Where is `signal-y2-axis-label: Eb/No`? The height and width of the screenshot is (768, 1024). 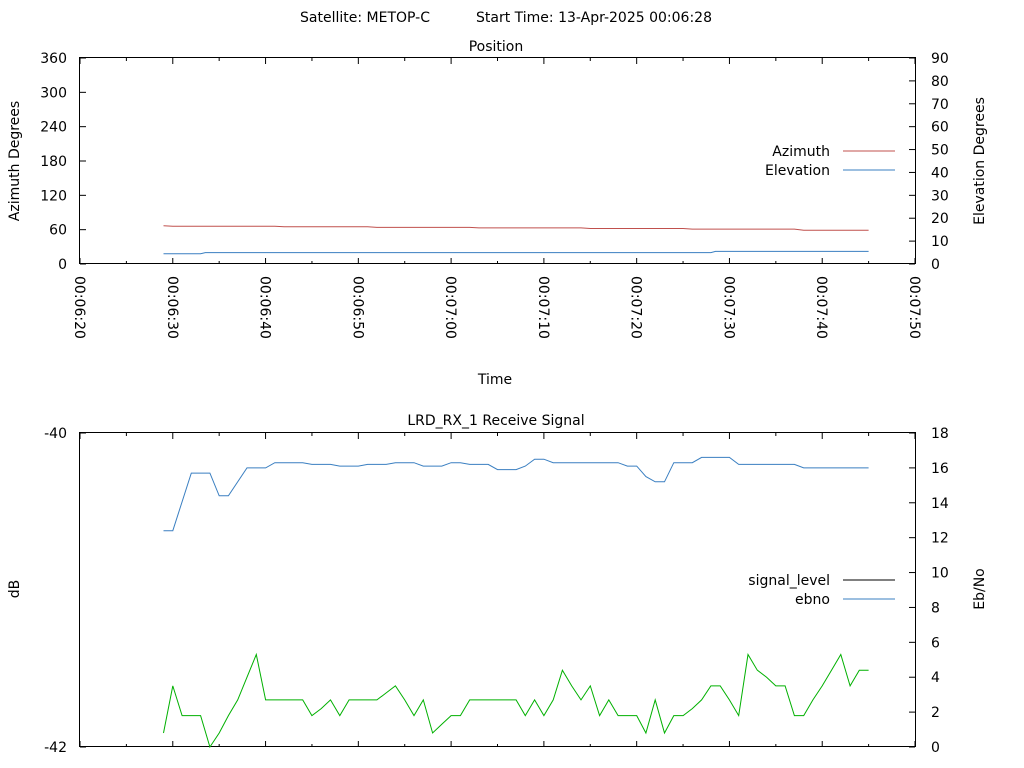 signal-y2-axis-label: Eb/No is located at coordinates (980, 589).